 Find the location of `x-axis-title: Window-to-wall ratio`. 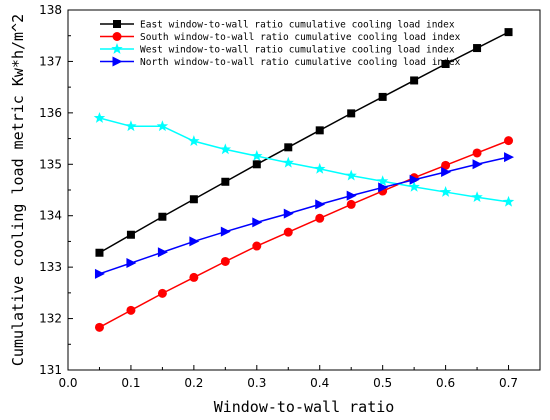

x-axis-title: Window-to-wall ratio is located at coordinates (304, 407).